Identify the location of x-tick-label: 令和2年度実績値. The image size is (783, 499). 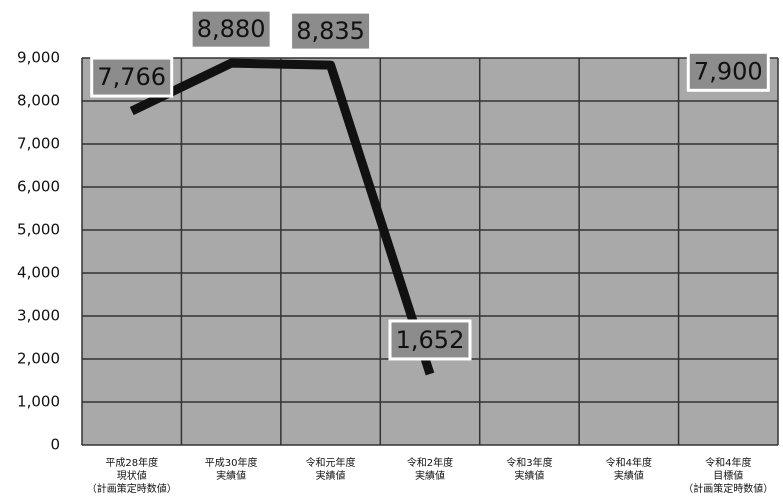
(430, 469).